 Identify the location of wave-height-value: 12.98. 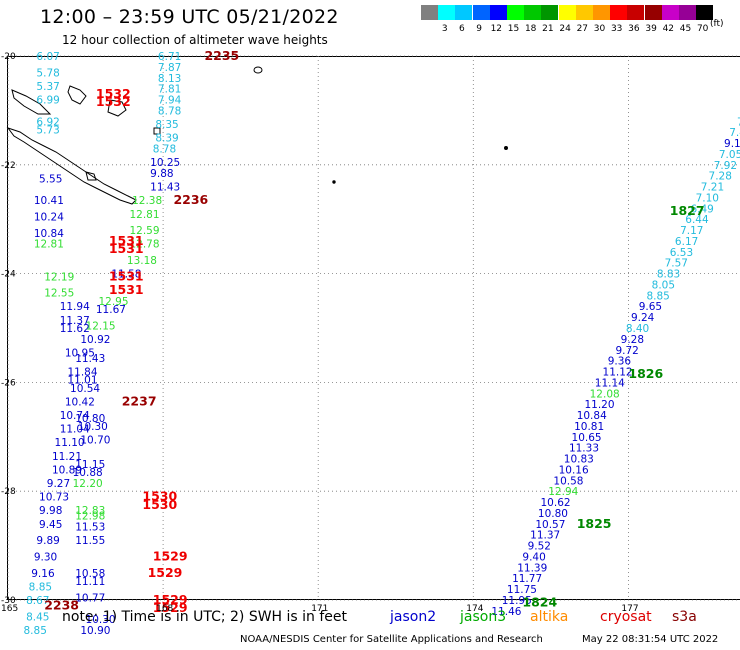
(90, 517).